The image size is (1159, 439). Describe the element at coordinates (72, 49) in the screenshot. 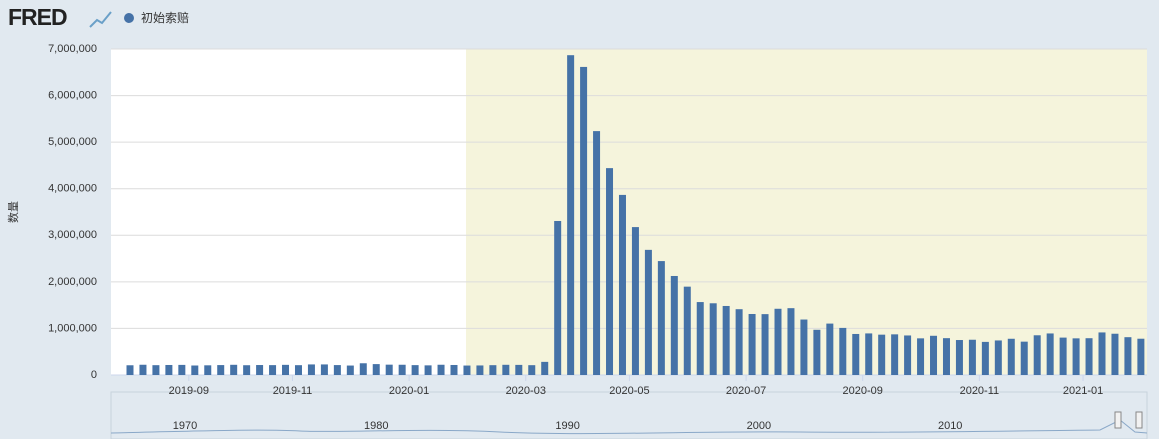

I see `y-tick-label: 7,000,000` at that location.